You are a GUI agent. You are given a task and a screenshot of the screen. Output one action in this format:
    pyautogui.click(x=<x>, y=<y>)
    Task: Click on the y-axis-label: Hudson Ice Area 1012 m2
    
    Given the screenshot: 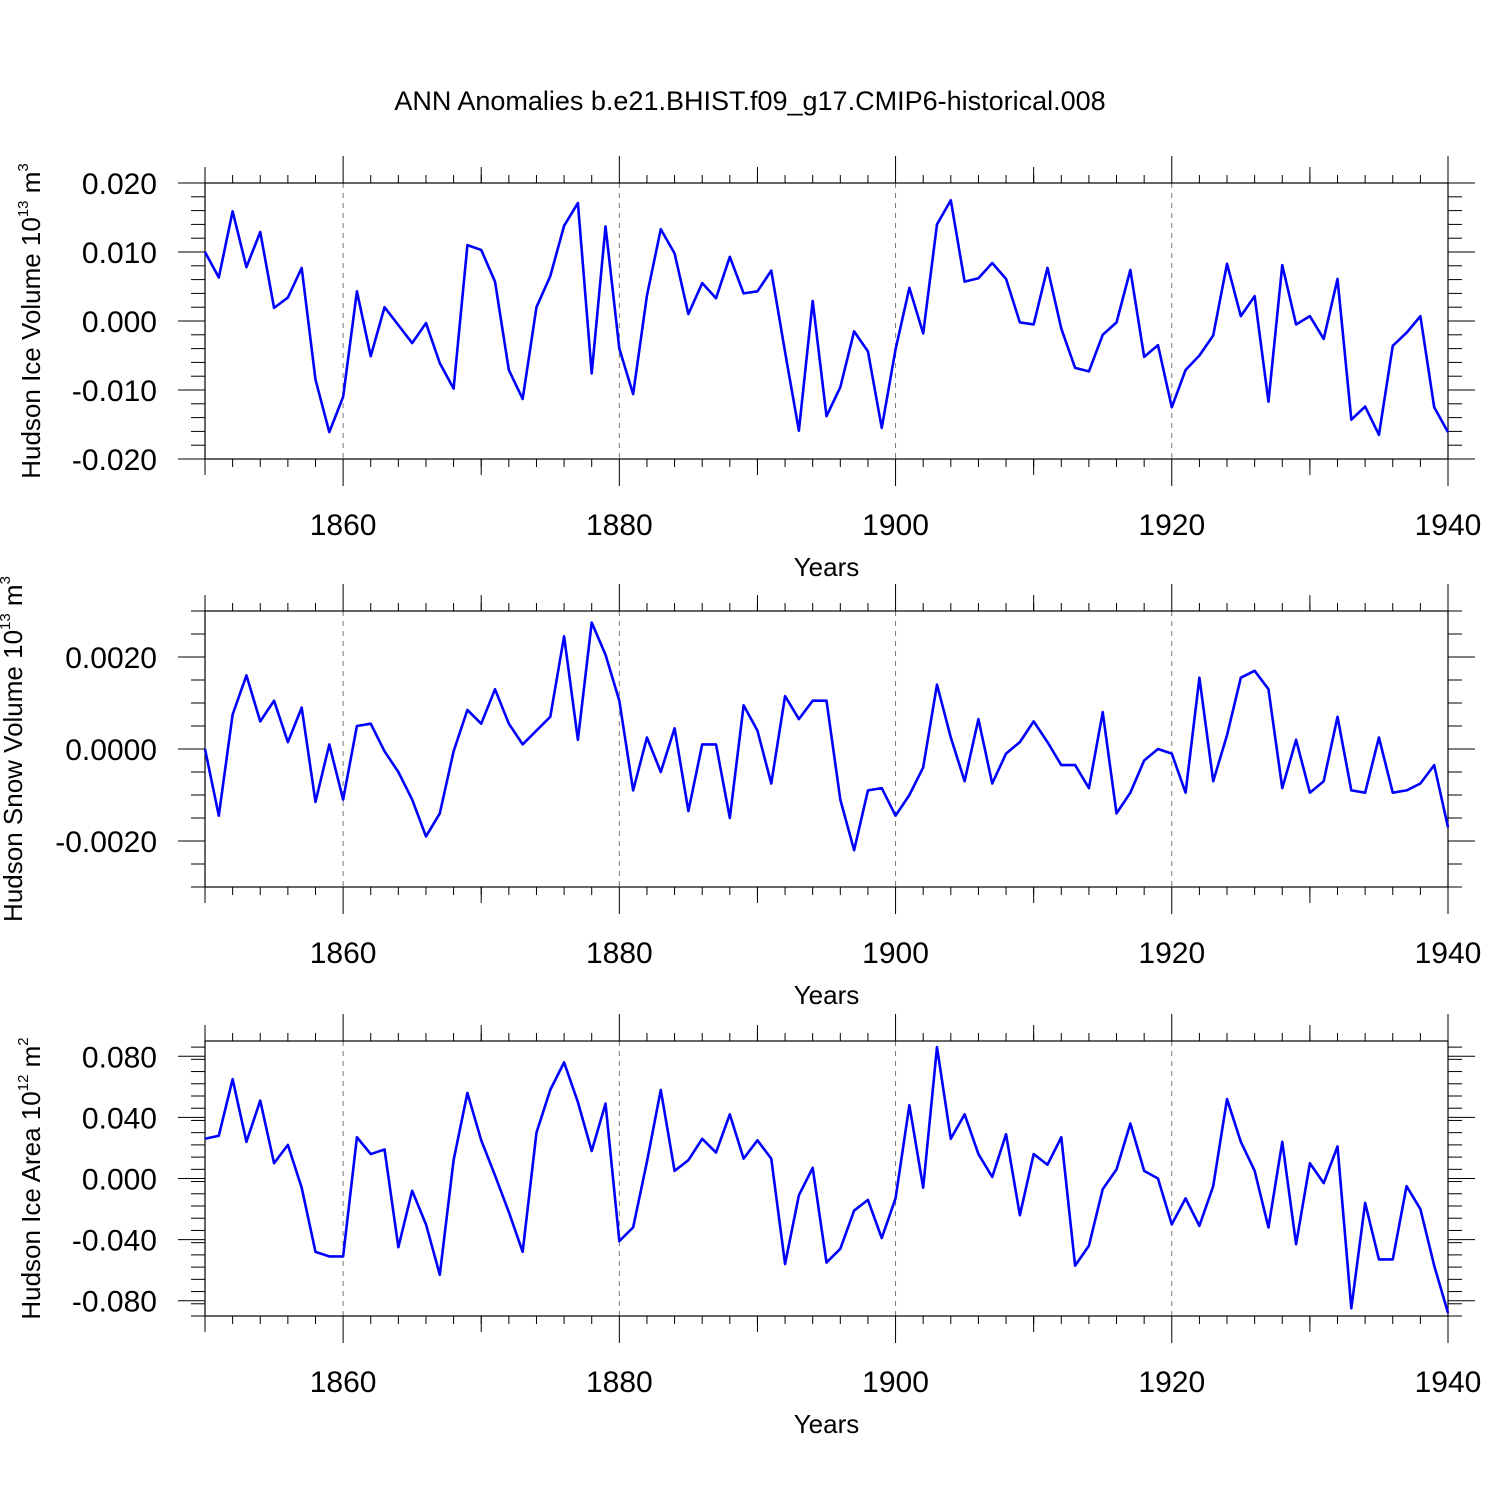 What is the action you would take?
    pyautogui.click(x=30, y=1178)
    